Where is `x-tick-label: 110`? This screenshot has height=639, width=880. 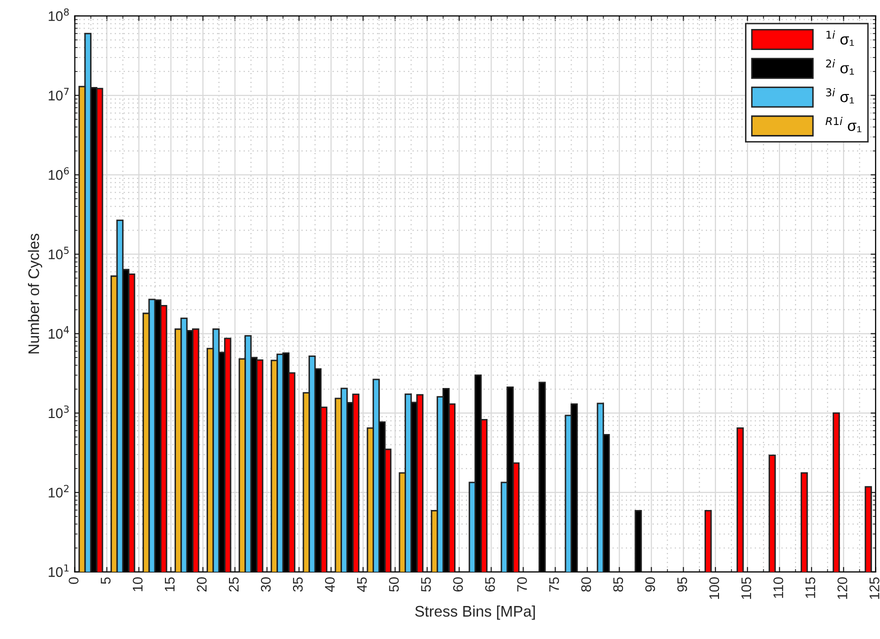 x-tick-label: 110 is located at coordinates (778, 587).